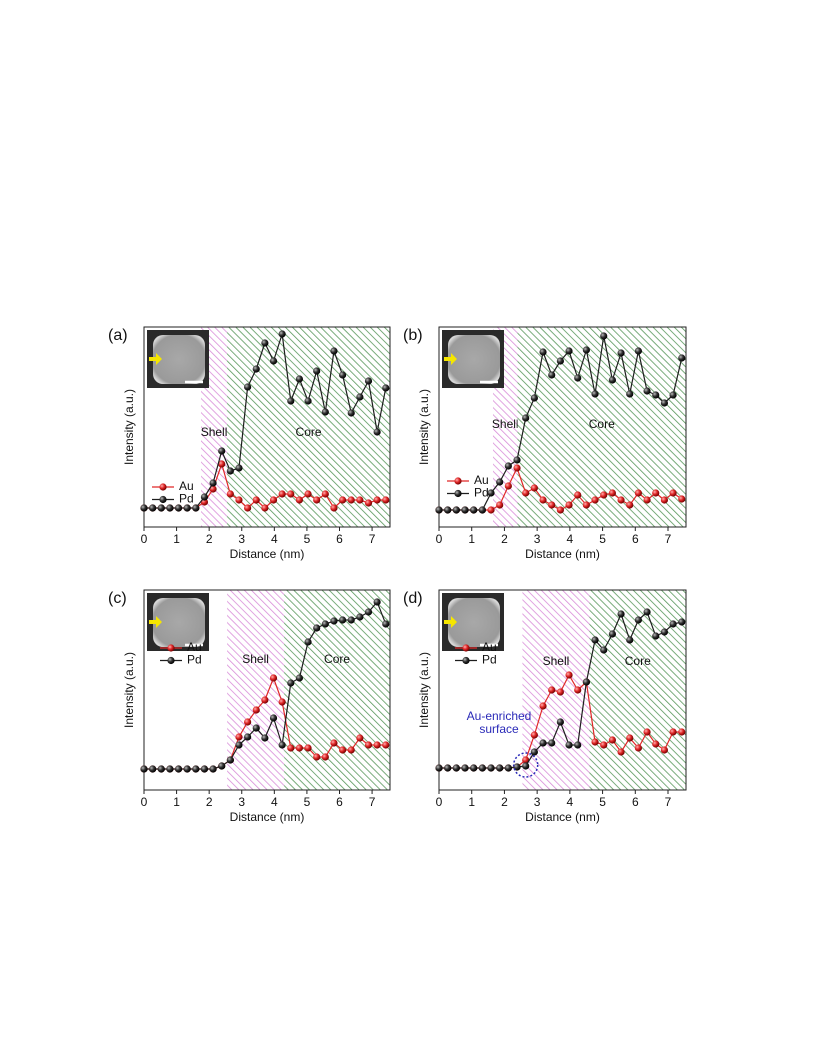  What do you see at coordinates (155, 622) in the screenshot?
I see `inset-arrow` at bounding box center [155, 622].